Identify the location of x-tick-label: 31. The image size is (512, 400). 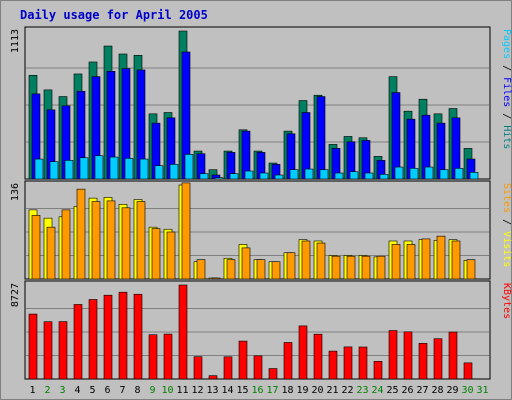
(482, 390).